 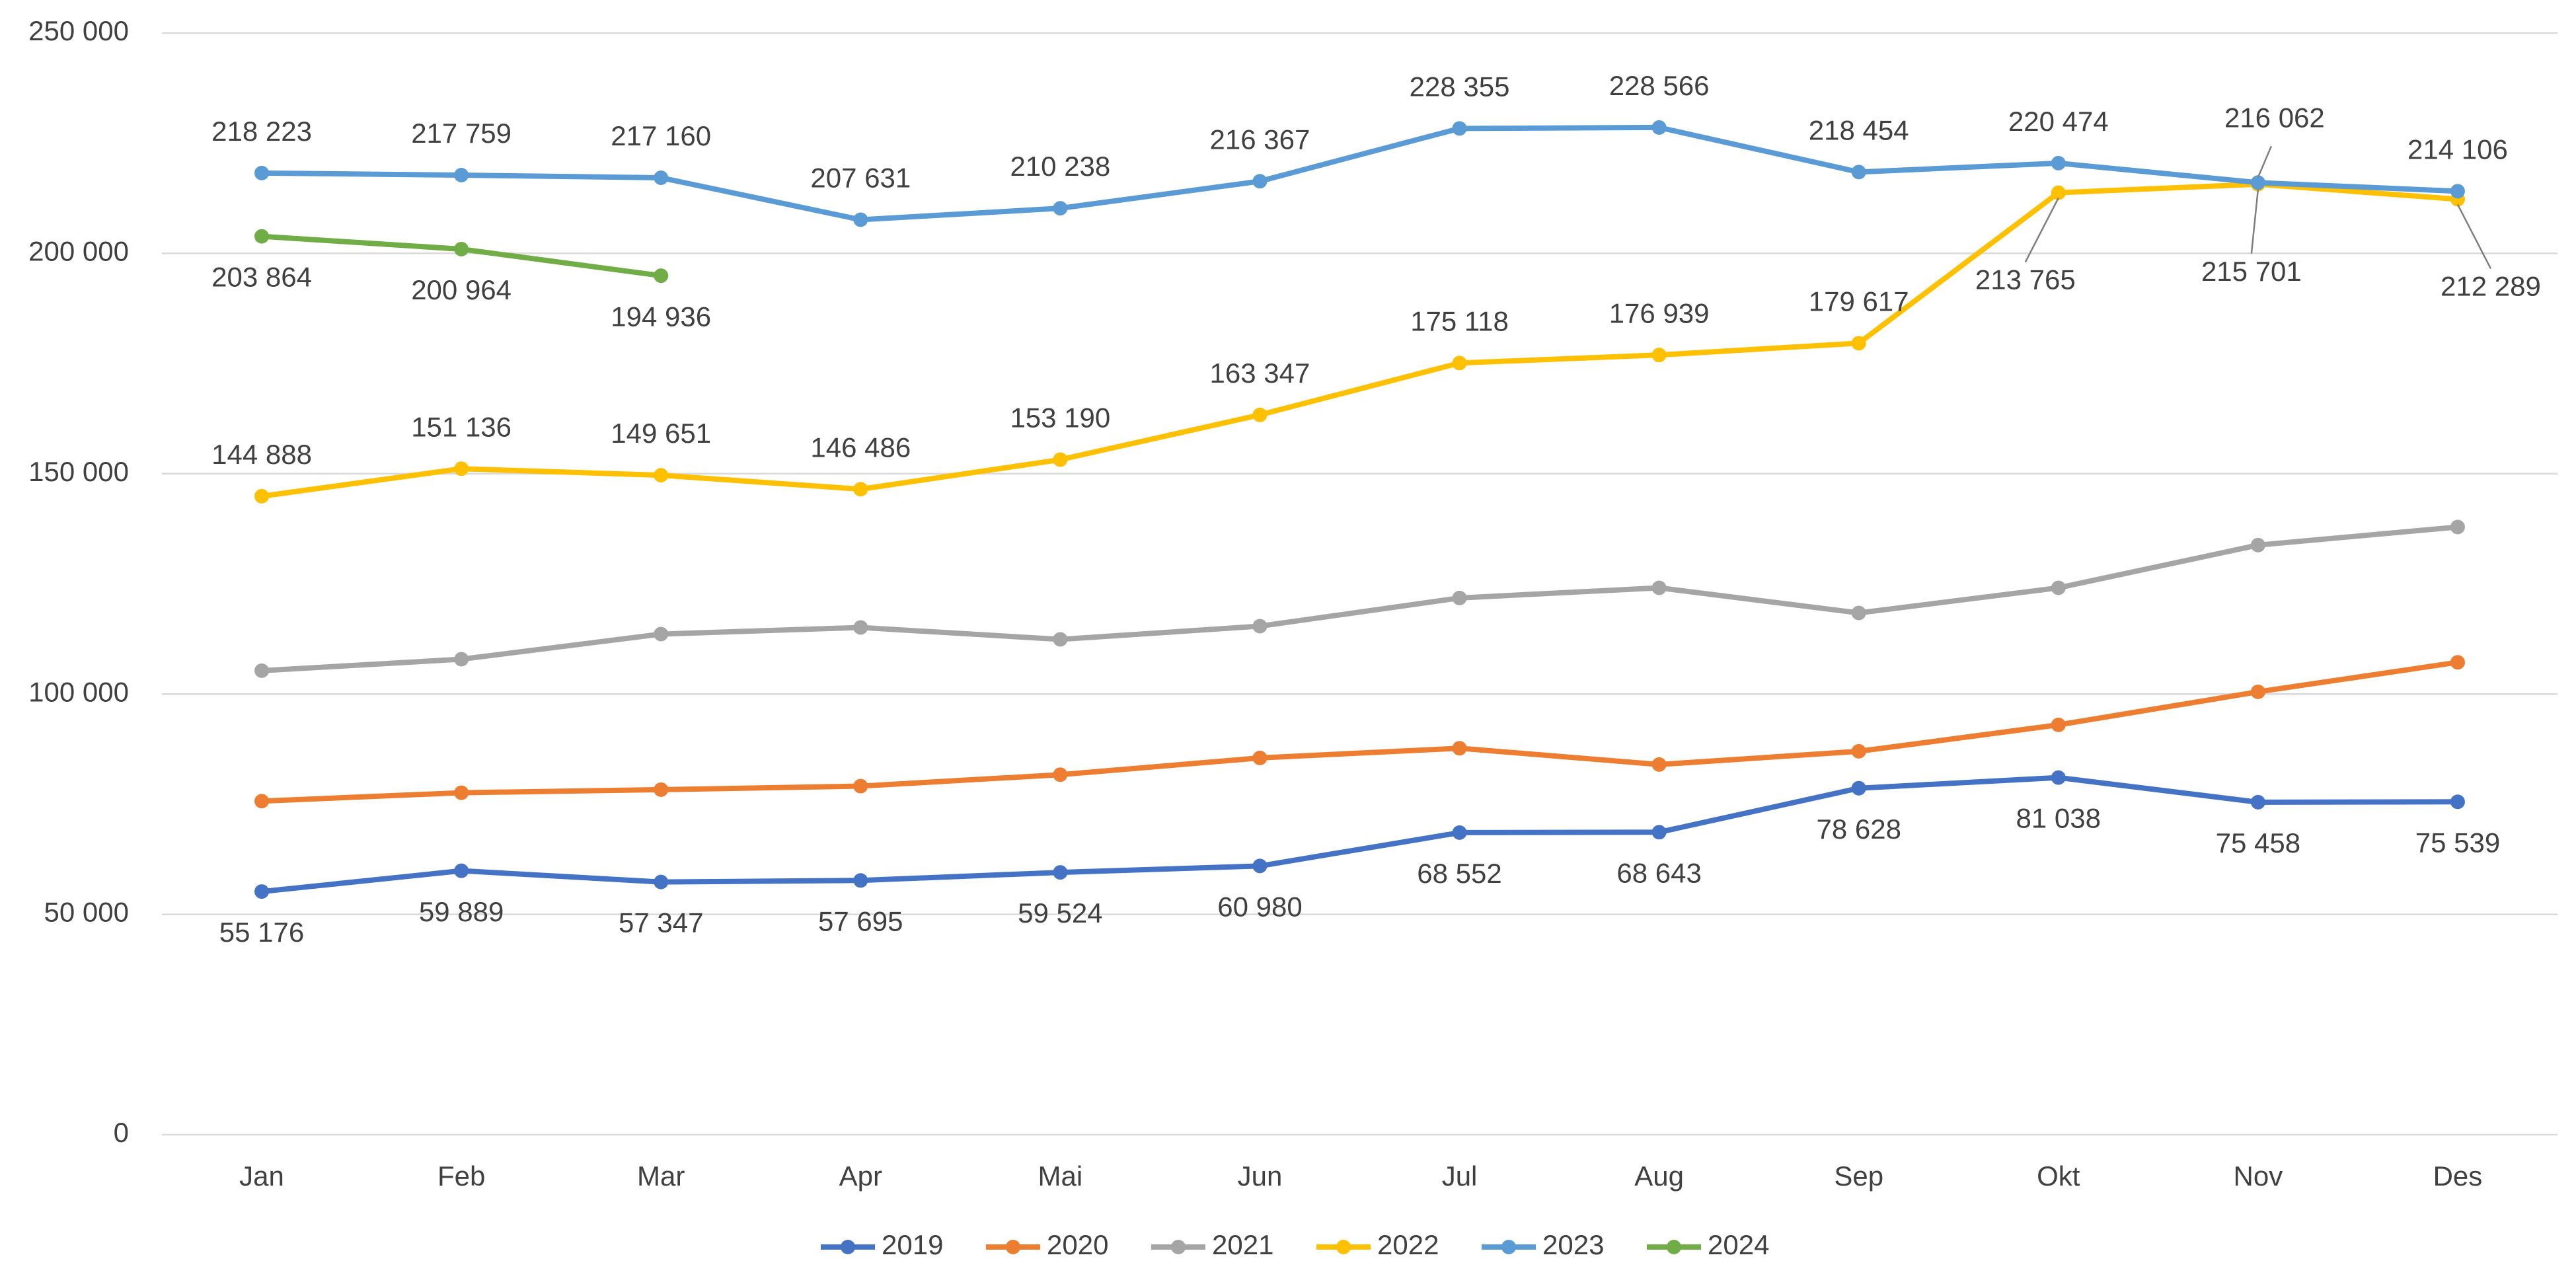 What do you see at coordinates (461, 912) in the screenshot?
I see `data-label: 59 889` at bounding box center [461, 912].